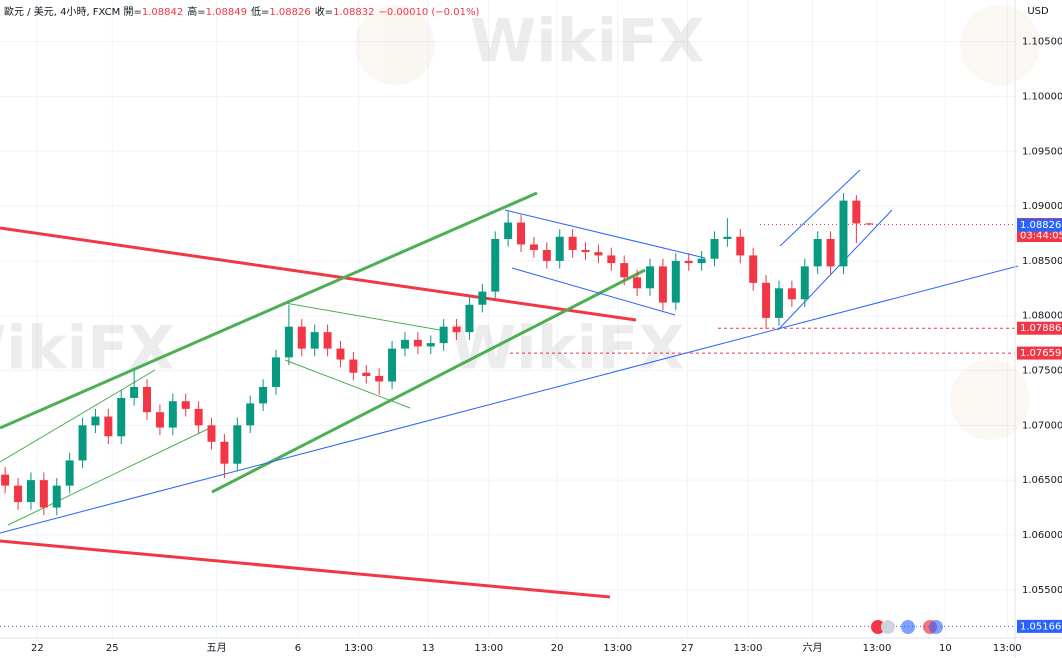 The height and width of the screenshot is (658, 1062). What do you see at coordinates (1042, 206) in the screenshot?
I see `y-tick-label: 1.09000` at bounding box center [1042, 206].